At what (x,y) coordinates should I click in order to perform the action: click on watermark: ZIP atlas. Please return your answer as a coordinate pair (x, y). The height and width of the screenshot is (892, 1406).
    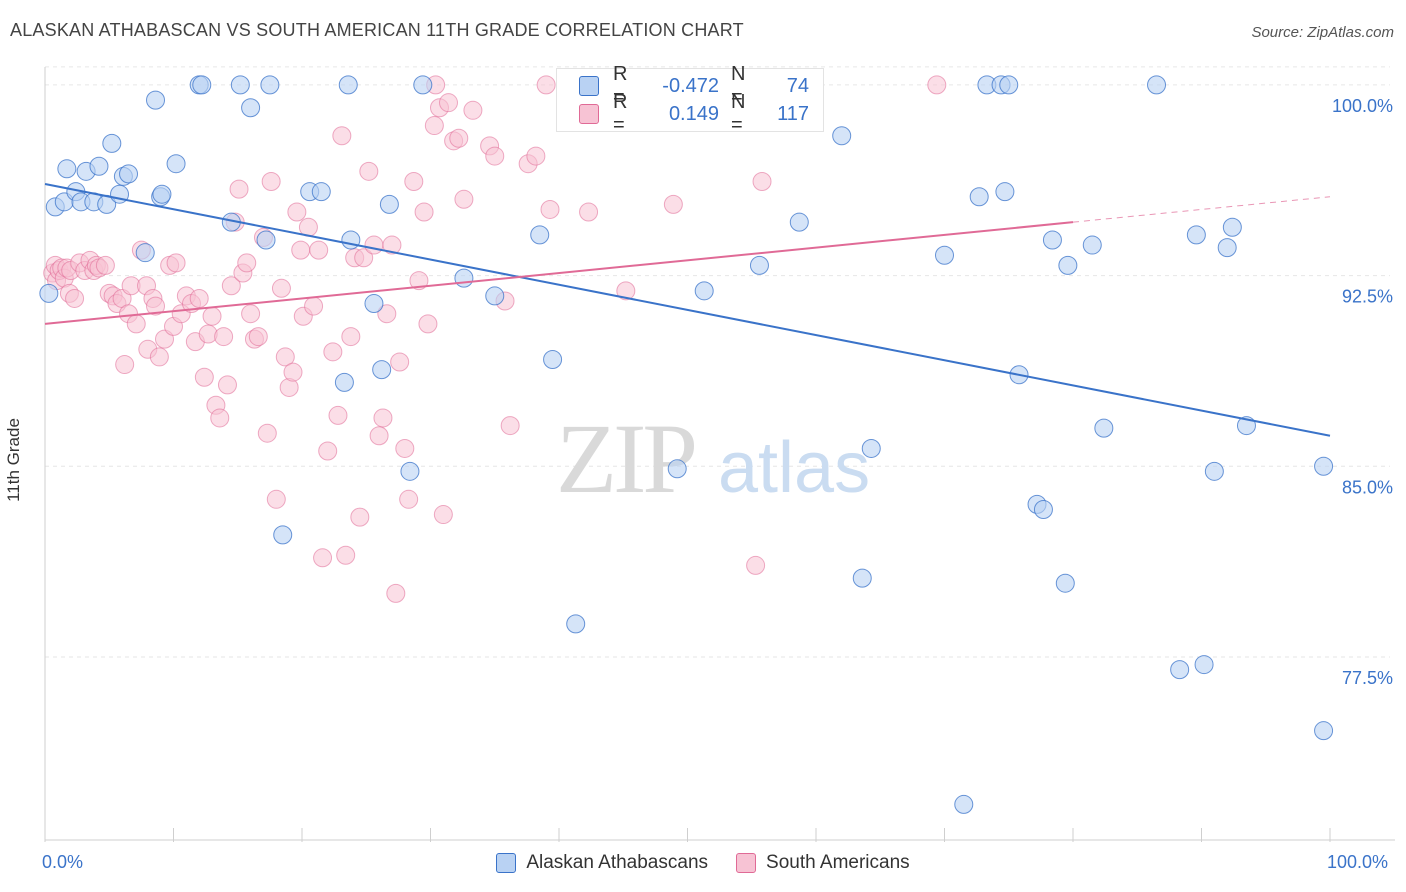
    Looking at the image, I should click on (713, 458).